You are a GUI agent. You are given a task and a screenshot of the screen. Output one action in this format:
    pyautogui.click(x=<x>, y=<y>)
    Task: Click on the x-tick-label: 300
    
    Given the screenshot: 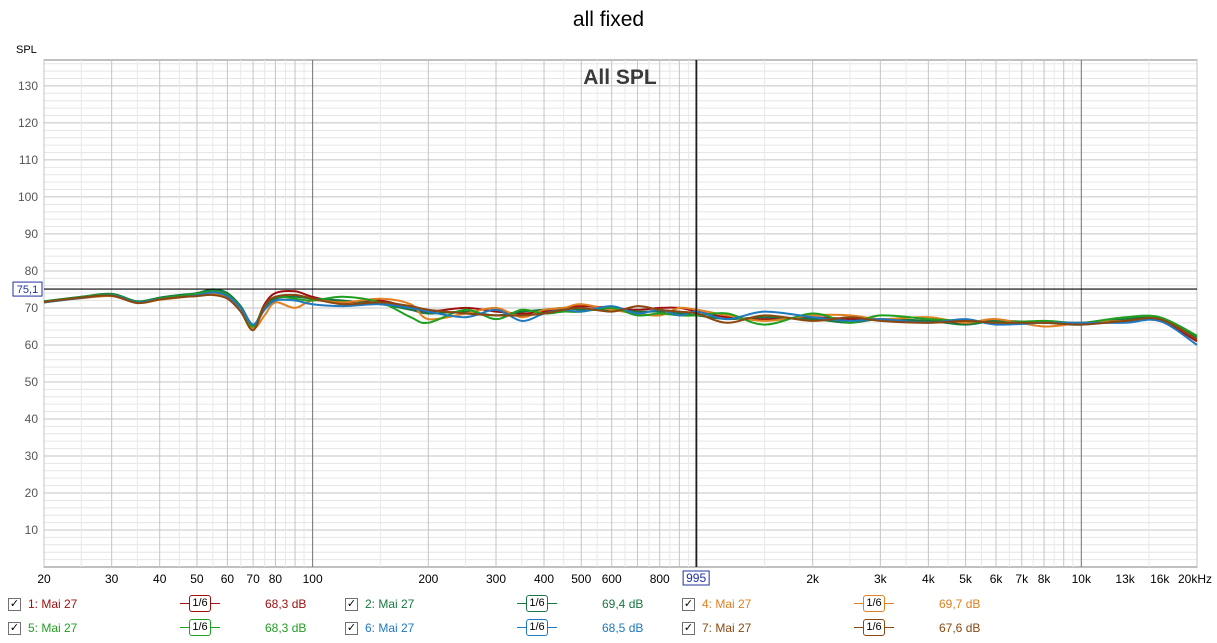 What is the action you would take?
    pyautogui.click(x=496, y=579)
    